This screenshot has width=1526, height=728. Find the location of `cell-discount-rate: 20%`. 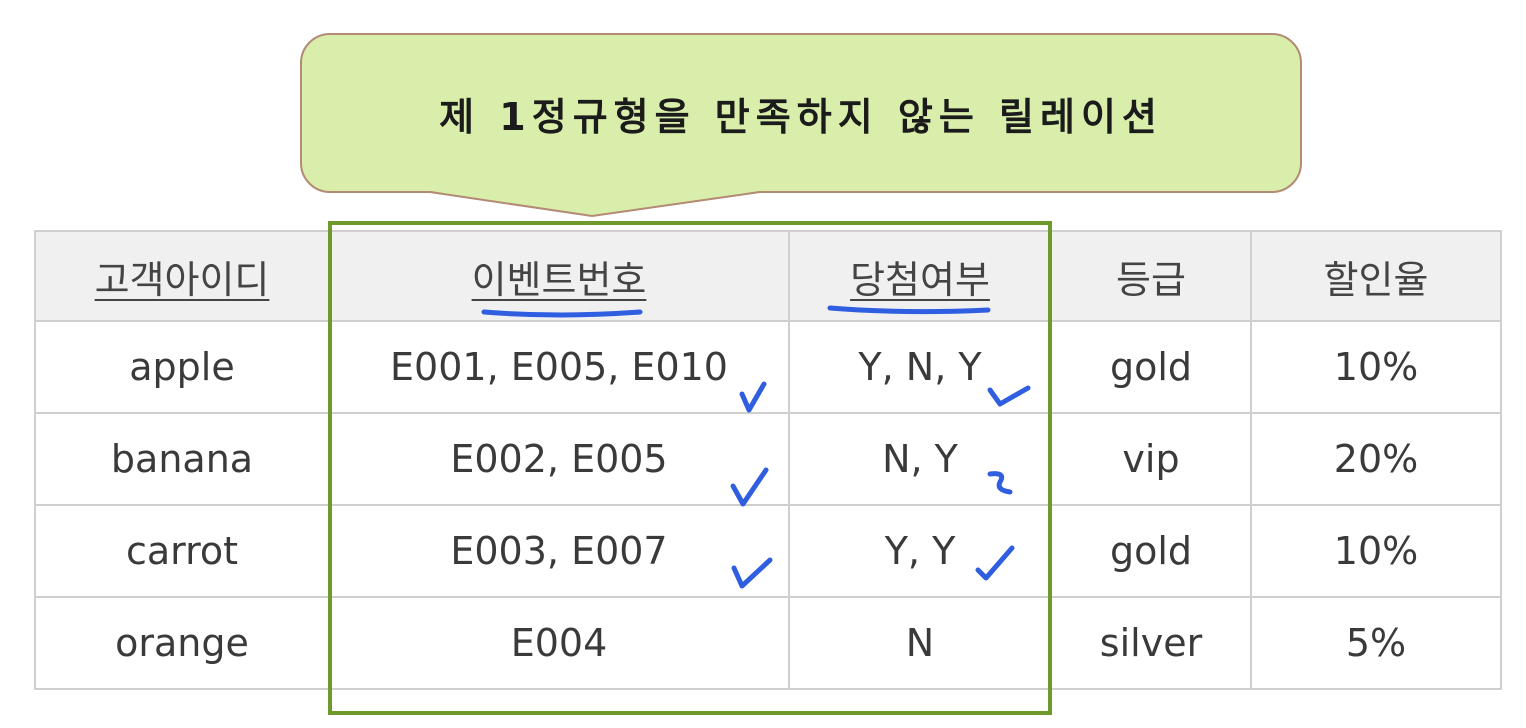

cell-discount-rate: 20% is located at coordinates (1376, 459).